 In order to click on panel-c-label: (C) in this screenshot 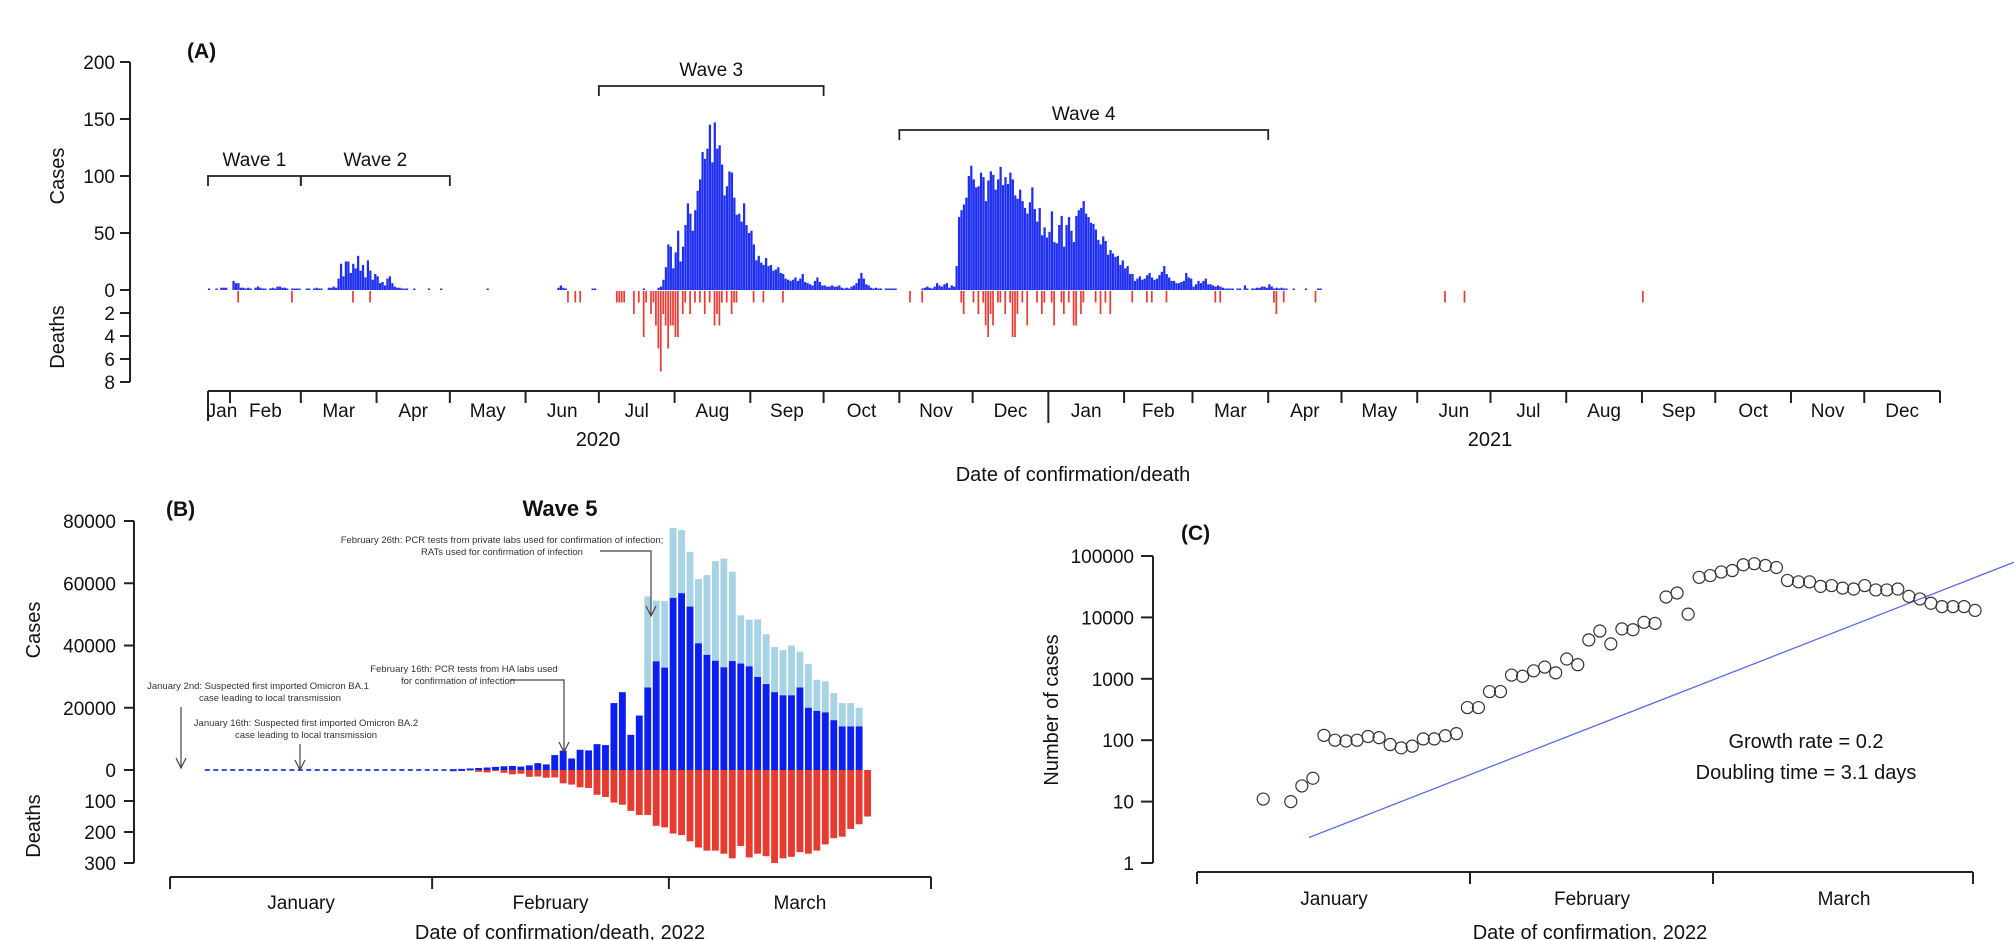, I will do `click(1195, 533)`.